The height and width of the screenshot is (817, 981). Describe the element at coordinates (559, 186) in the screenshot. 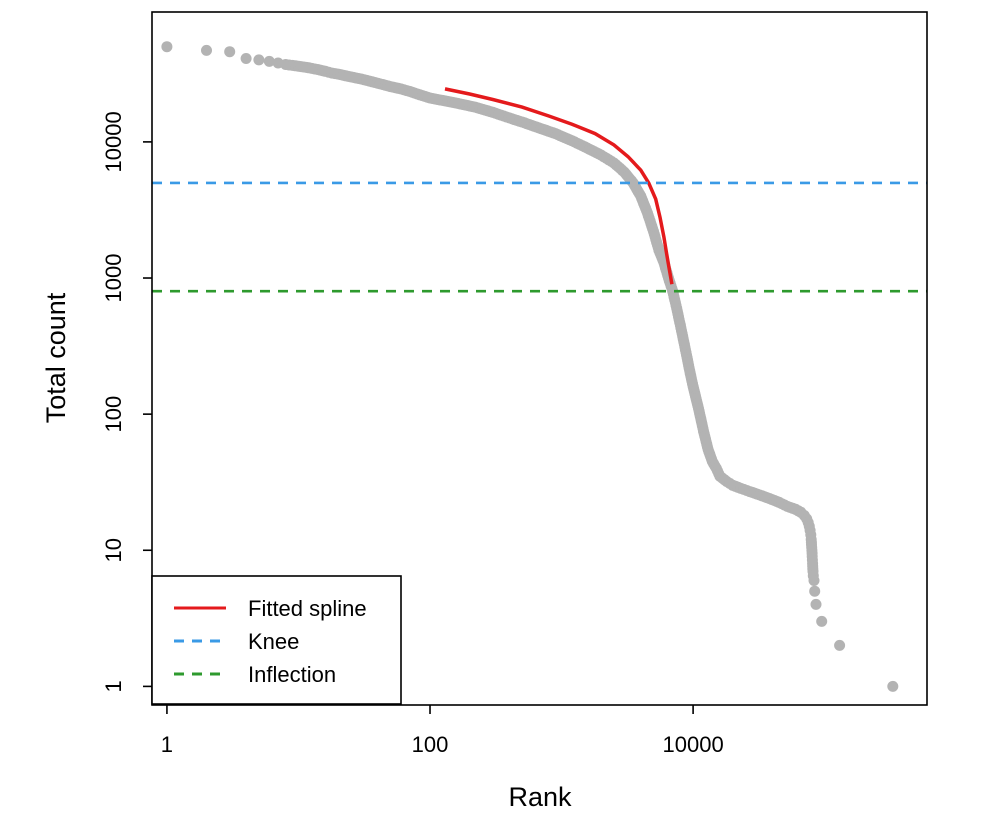

I see `fitted-spline-line` at that location.